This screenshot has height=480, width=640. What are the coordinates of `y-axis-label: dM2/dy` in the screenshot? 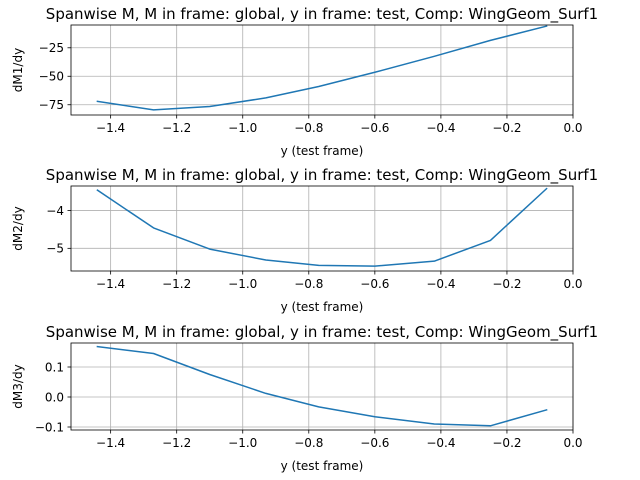 It's located at (18, 228).